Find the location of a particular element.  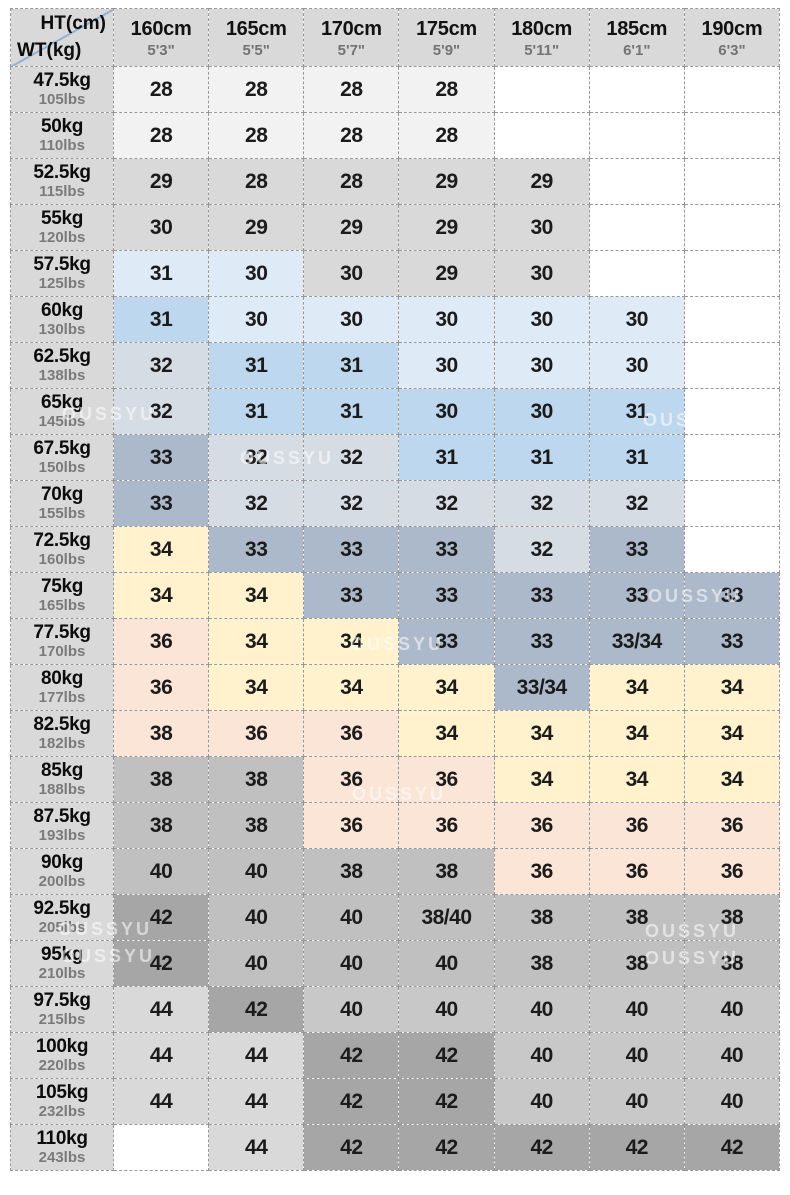

size-cell-160cm-75kg: 34 is located at coordinates (161, 595).